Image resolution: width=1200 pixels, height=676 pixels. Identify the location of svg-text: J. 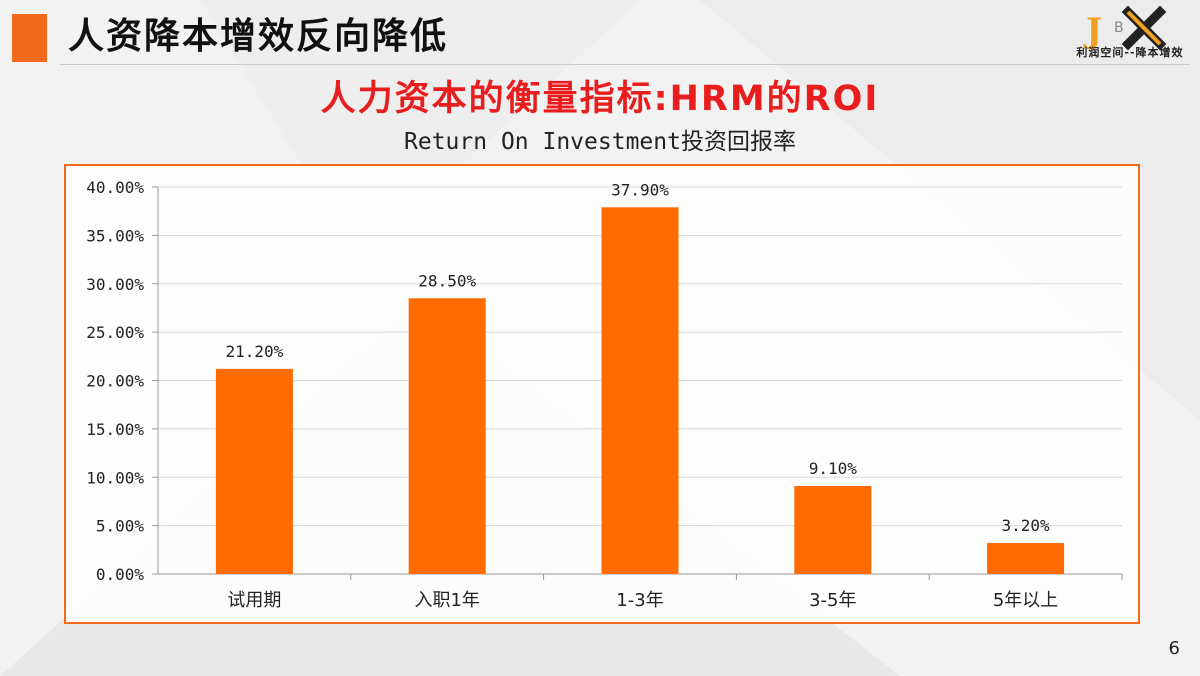
(1092, 31).